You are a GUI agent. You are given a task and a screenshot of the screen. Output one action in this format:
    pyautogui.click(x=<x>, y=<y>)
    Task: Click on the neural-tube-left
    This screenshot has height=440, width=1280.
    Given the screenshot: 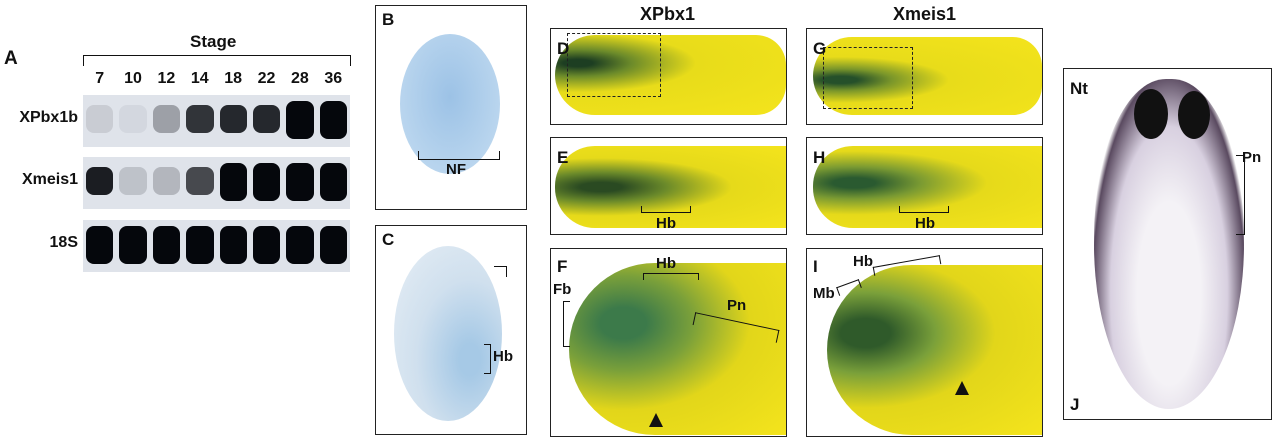 What is the action you would take?
    pyautogui.click(x=1151, y=114)
    